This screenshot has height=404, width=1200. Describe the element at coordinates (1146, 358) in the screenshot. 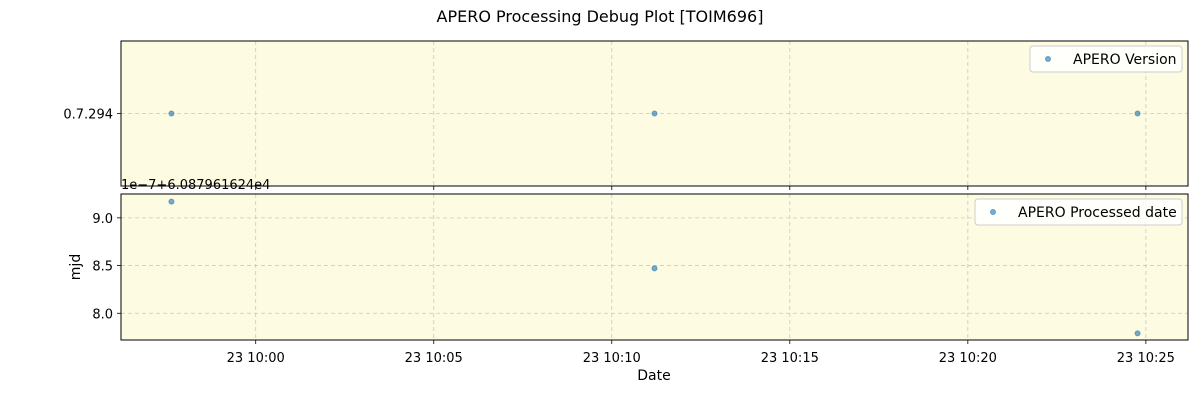

I see `x-tick-label: 23 10:25` at that location.